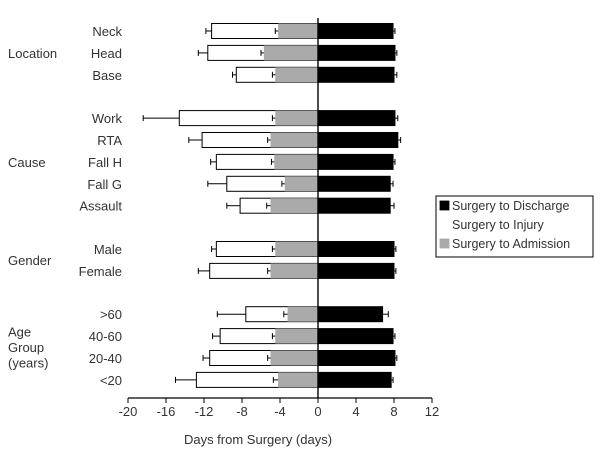 The image size is (600, 452). Describe the element at coordinates (510, 206) in the screenshot. I see `legend-label: Surgery to Discharge` at that location.